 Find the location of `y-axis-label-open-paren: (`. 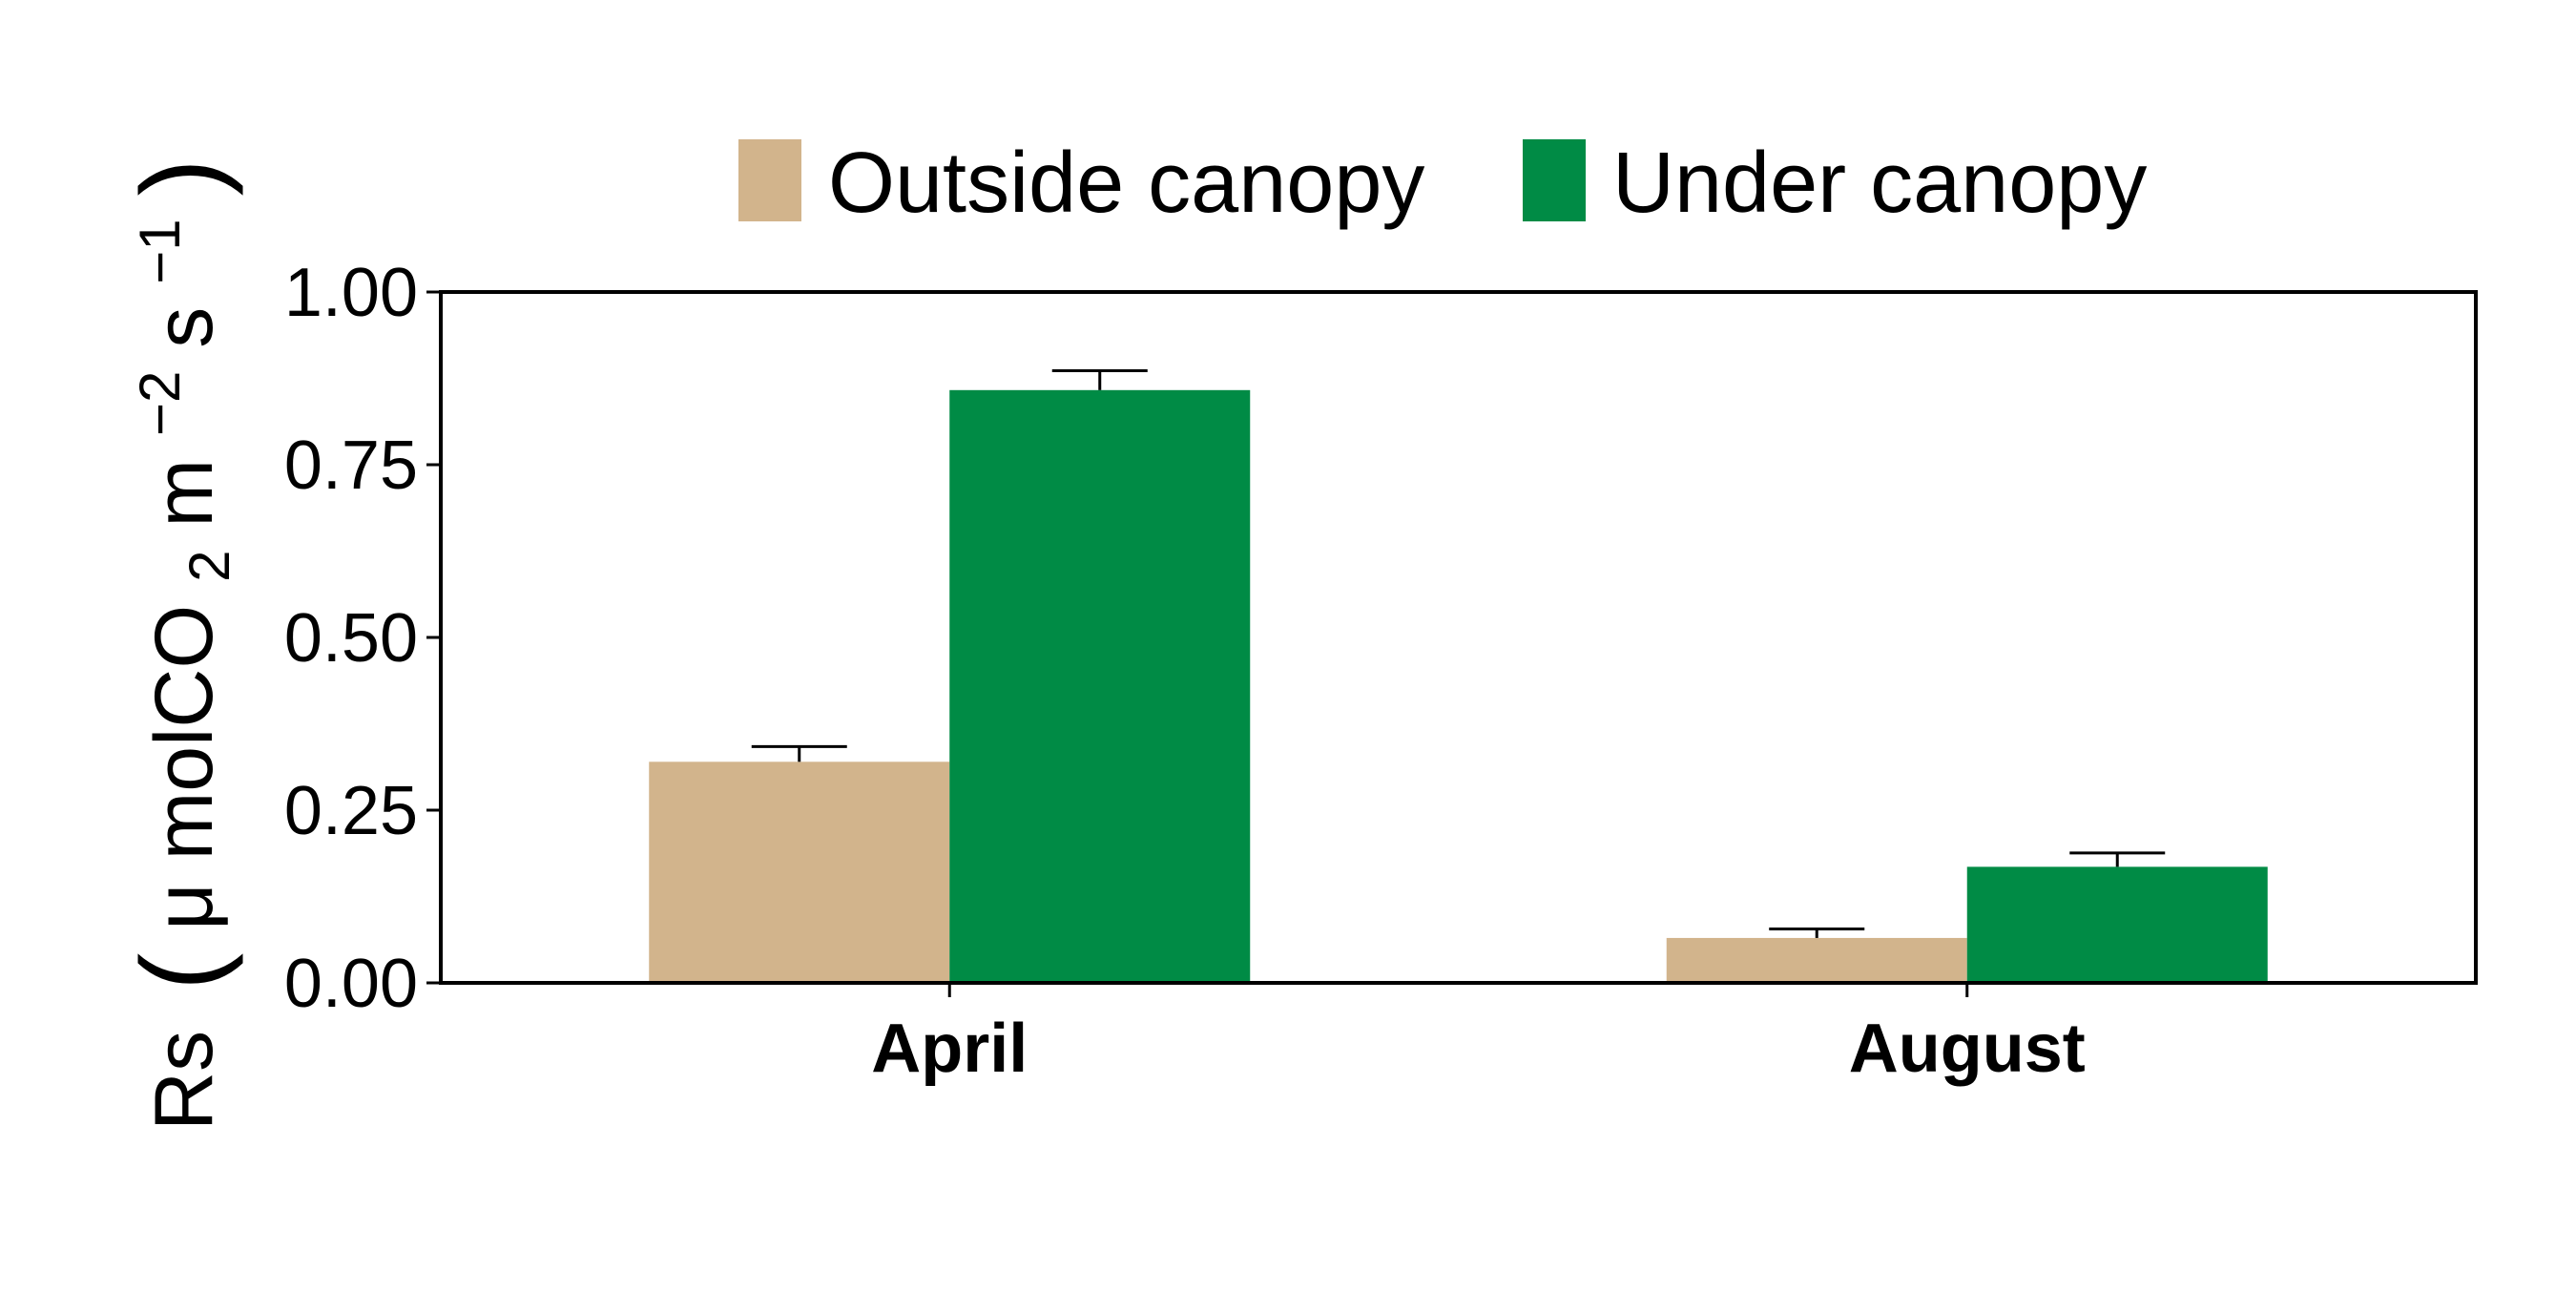

y-axis-label-open-paren: ( is located at coordinates (181, 972).